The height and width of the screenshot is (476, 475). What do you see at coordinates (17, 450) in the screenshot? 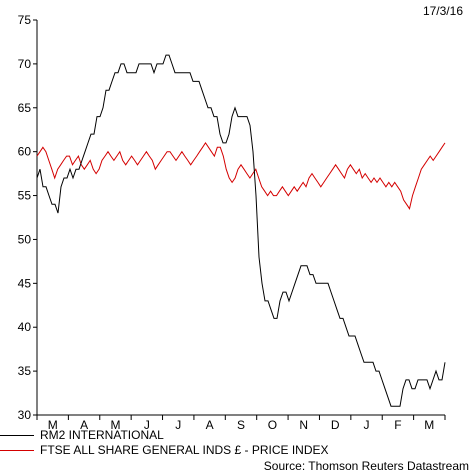
I see `legend-swatch-ftse` at bounding box center [17, 450].